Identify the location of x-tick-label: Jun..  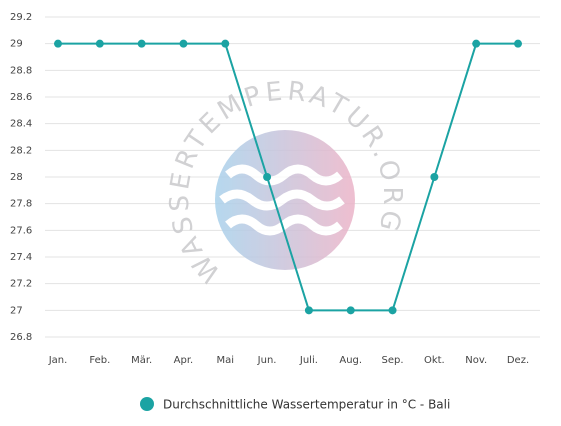
(267, 360).